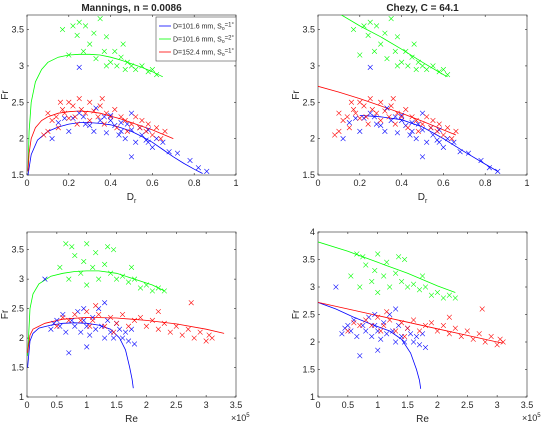  Describe the element at coordinates (422, 419) in the screenshot. I see `x-axis-label: Re` at that location.